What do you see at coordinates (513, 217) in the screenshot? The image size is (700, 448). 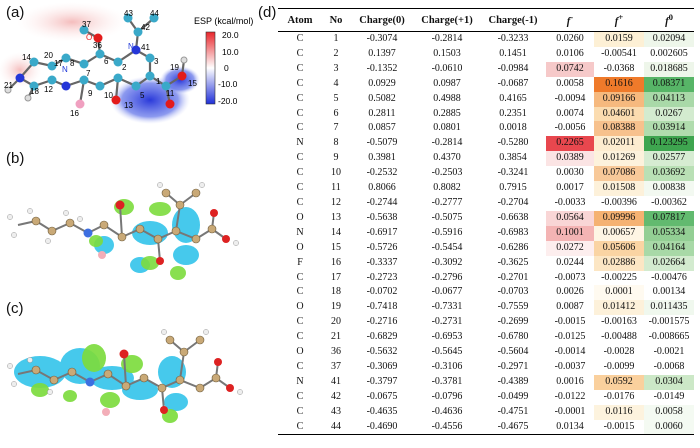 I see `charge-minus-cell: -0.6638` at bounding box center [513, 217].